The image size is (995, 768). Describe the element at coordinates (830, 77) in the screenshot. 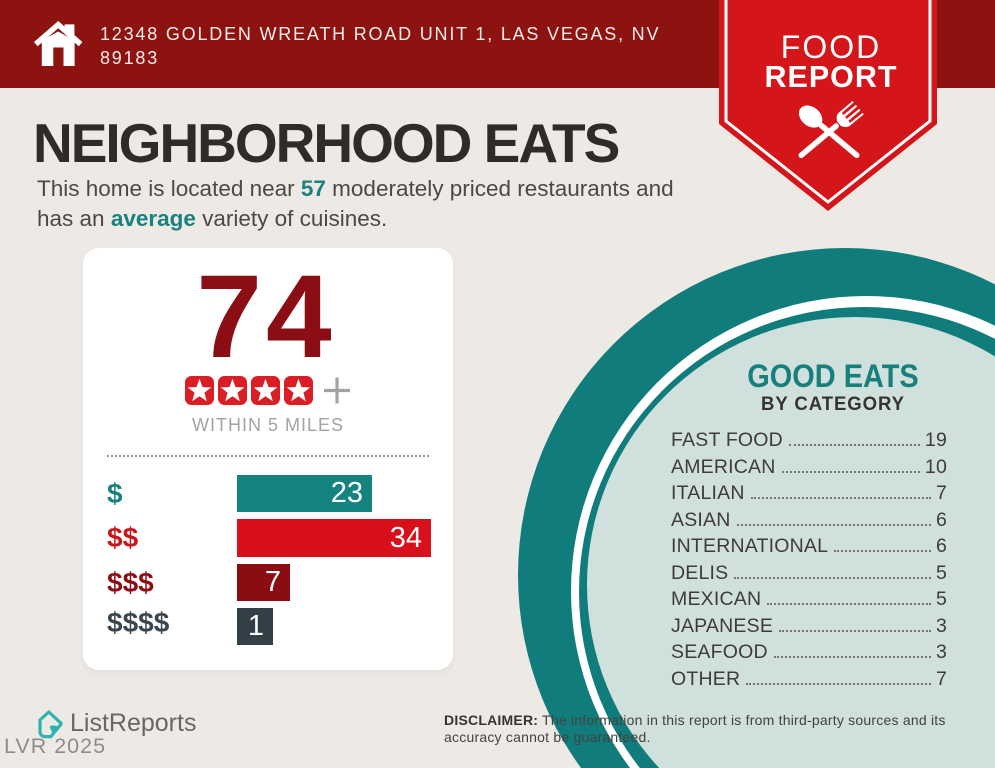

I see `svg-text: REPORT` at that location.